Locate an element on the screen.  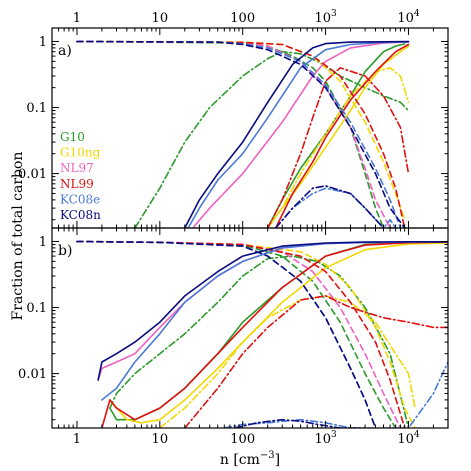
legend-entry-g10ng: G10ng is located at coordinates (80, 153).